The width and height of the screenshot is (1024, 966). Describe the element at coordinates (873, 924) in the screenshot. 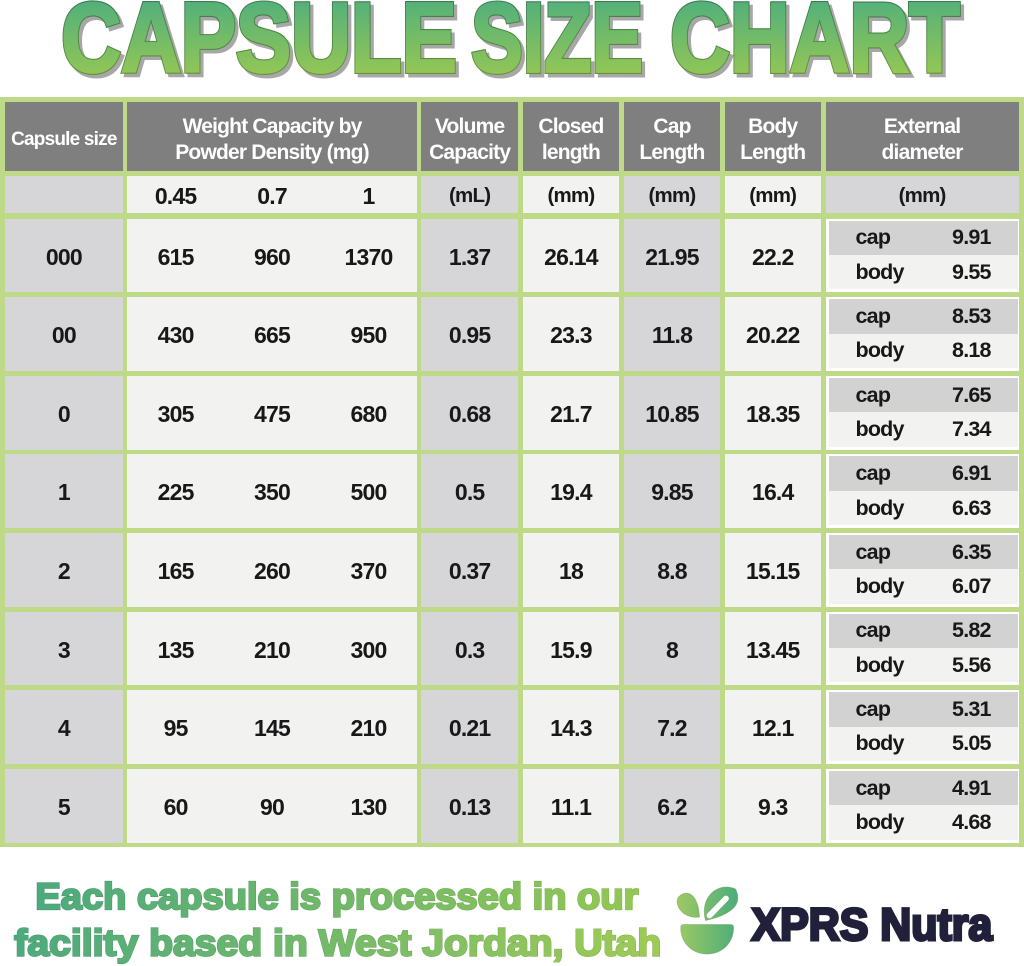

I see `svg-text: XPRS Nutra` at that location.